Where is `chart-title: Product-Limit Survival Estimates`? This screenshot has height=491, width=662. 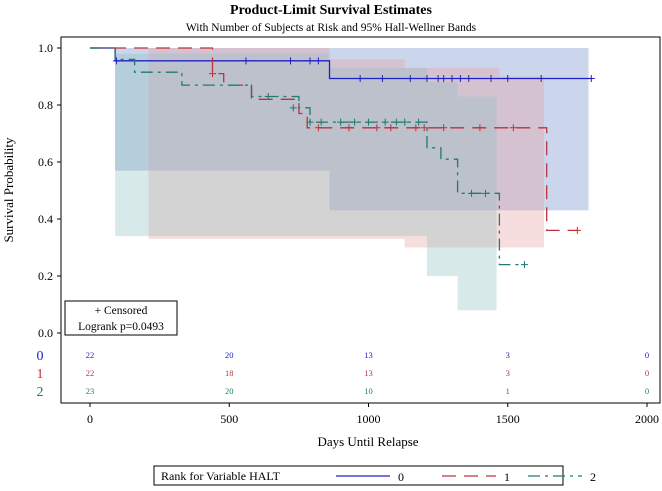 chart-title: Product-Limit Survival Estimates is located at coordinates (331, 10).